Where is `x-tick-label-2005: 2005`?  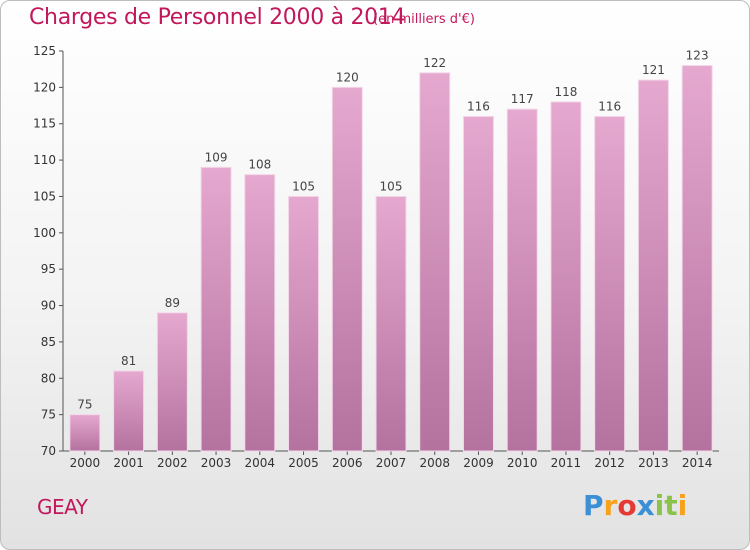 x-tick-label-2005: 2005 is located at coordinates (303, 463).